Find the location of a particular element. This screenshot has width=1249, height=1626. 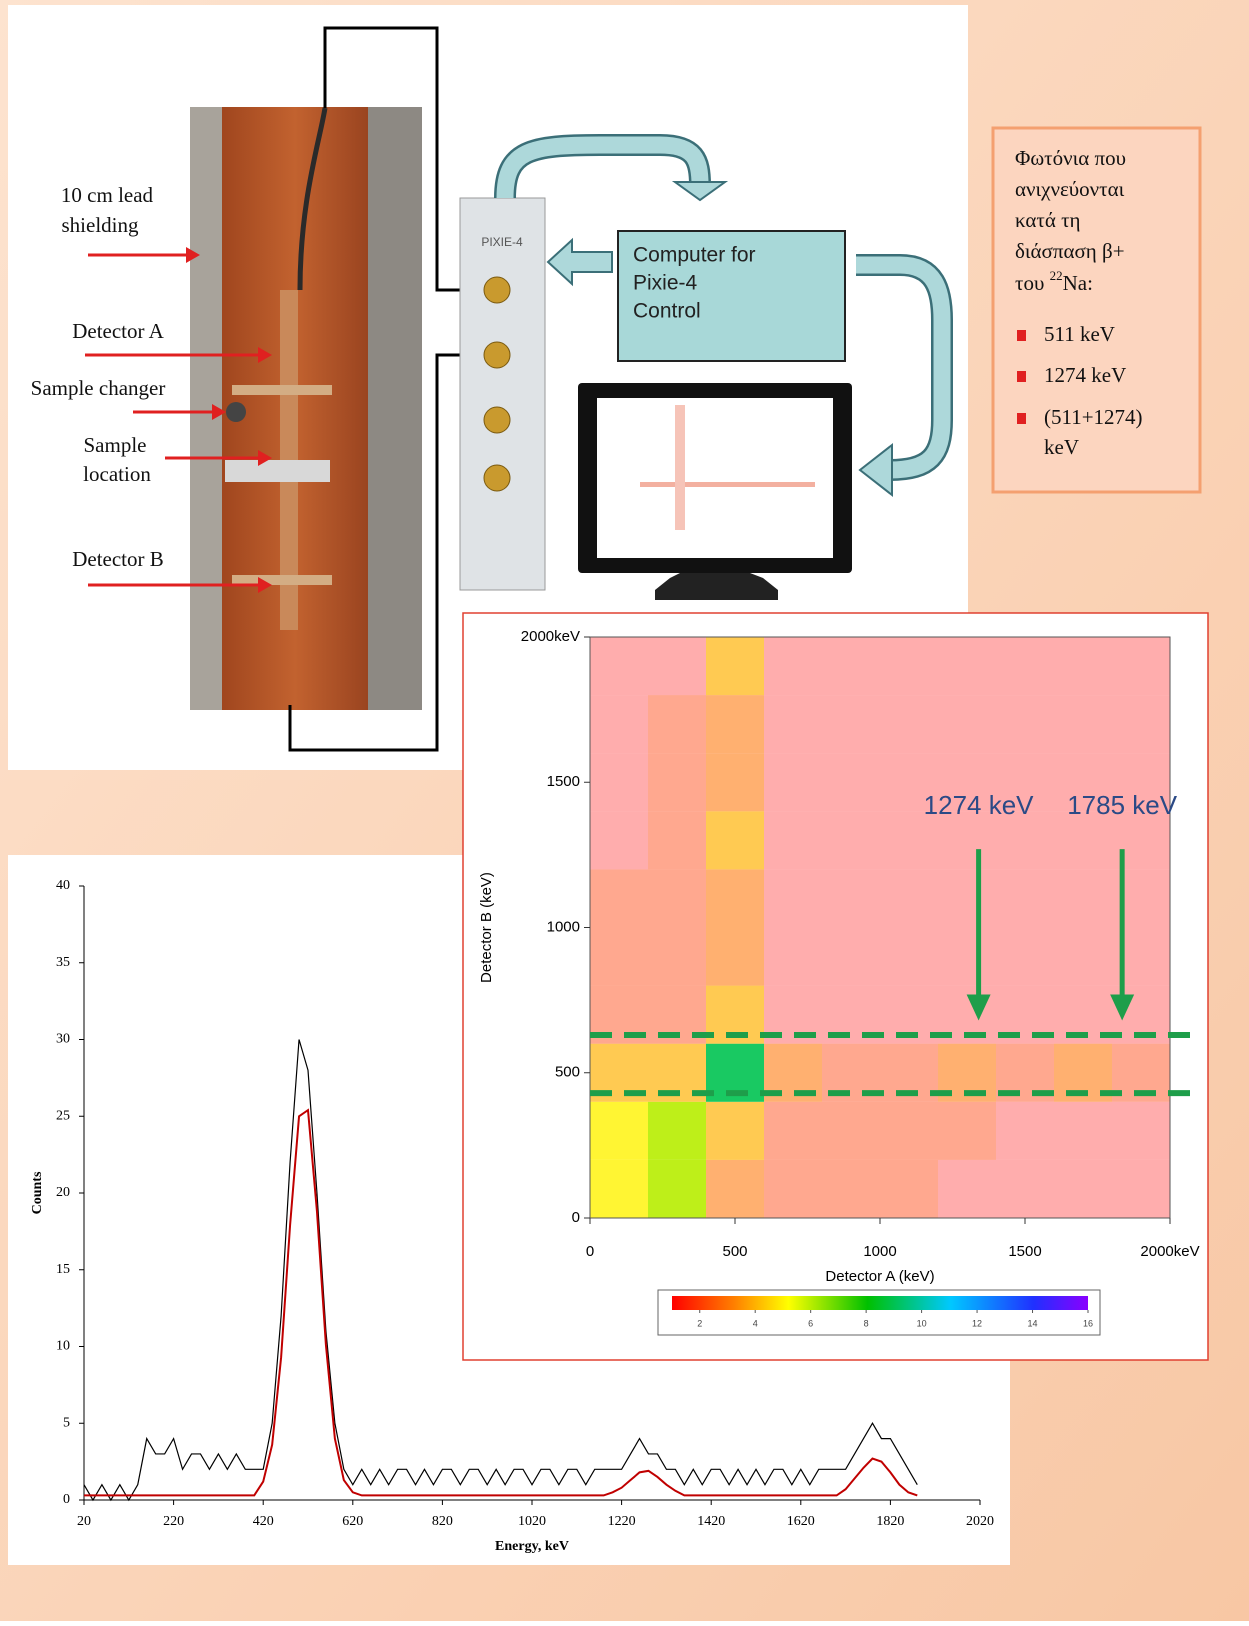

y-tick-label: 2000keV is located at coordinates (550, 636).